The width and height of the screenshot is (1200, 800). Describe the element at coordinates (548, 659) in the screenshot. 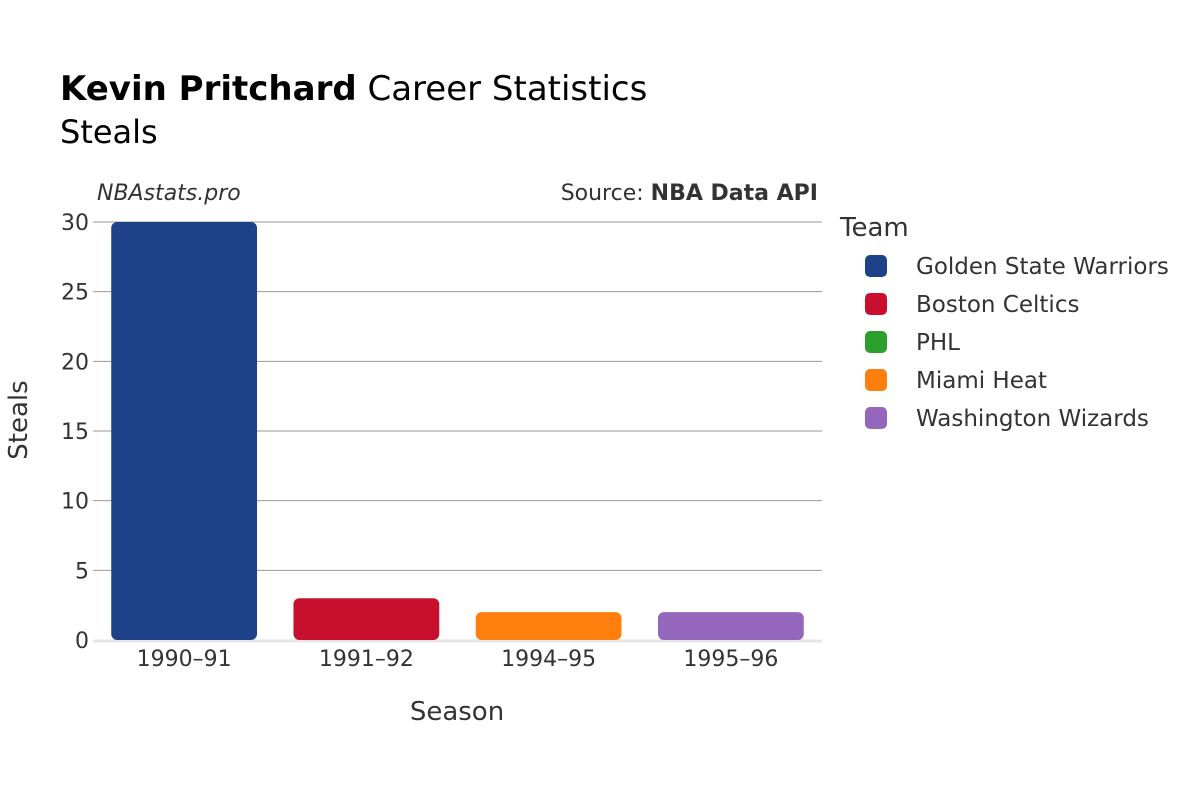

I see `x-tick-label: 1994–95` at that location.